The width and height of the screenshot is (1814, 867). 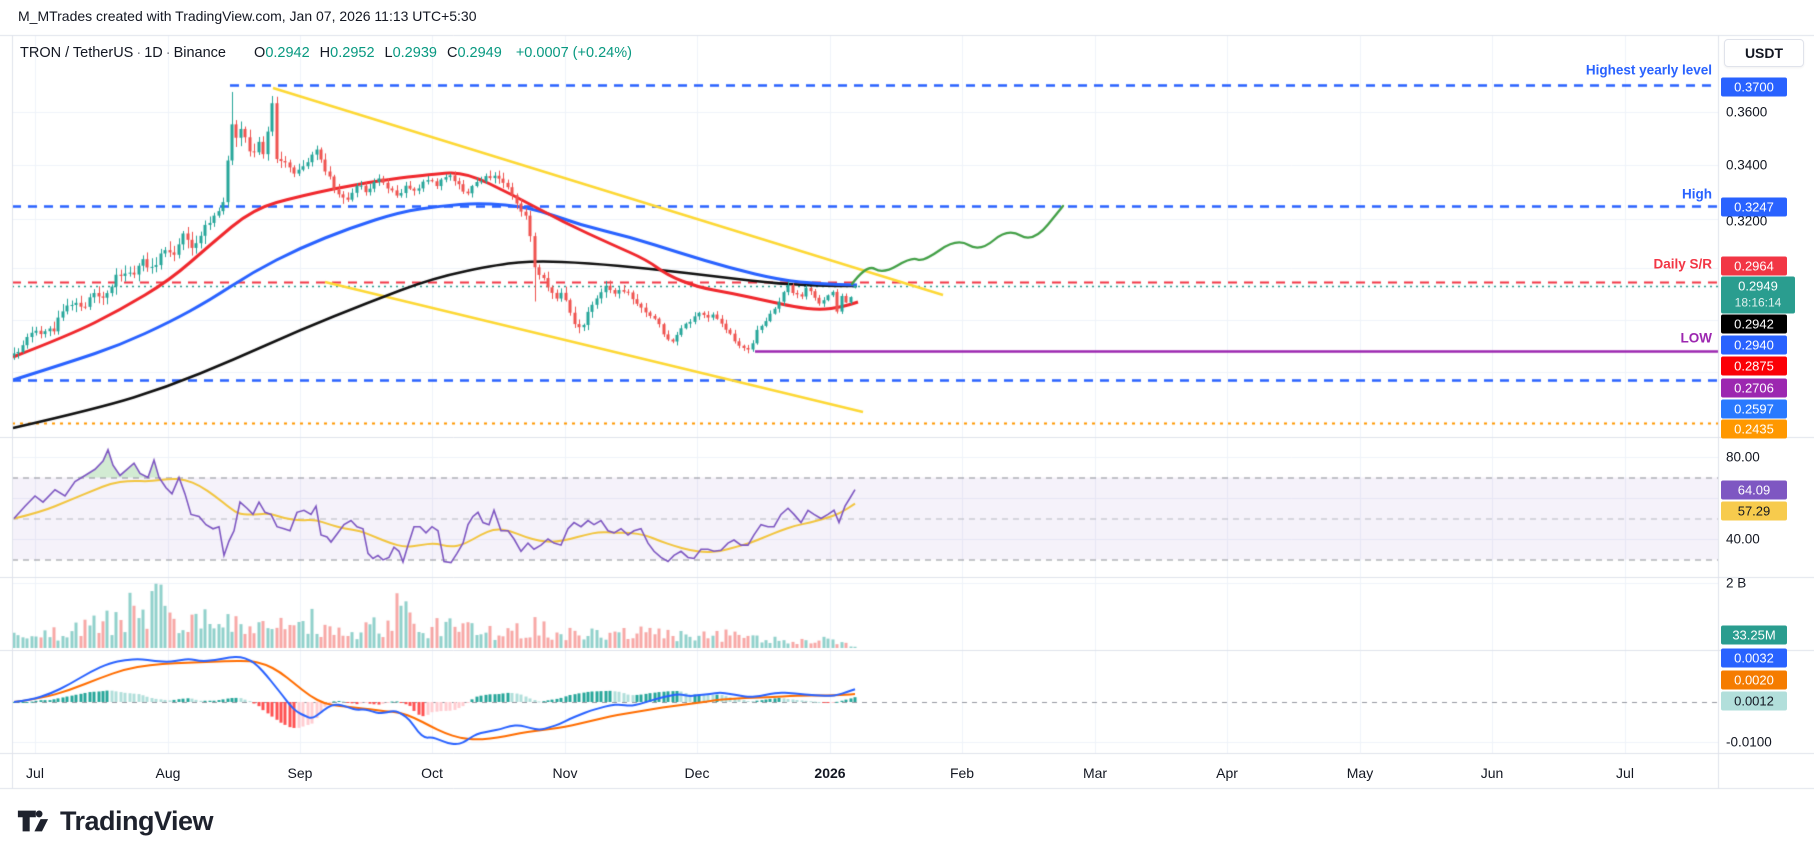 What do you see at coordinates (1754, 207) in the screenshot?
I see `price-label-badge: 0.3247` at bounding box center [1754, 207].